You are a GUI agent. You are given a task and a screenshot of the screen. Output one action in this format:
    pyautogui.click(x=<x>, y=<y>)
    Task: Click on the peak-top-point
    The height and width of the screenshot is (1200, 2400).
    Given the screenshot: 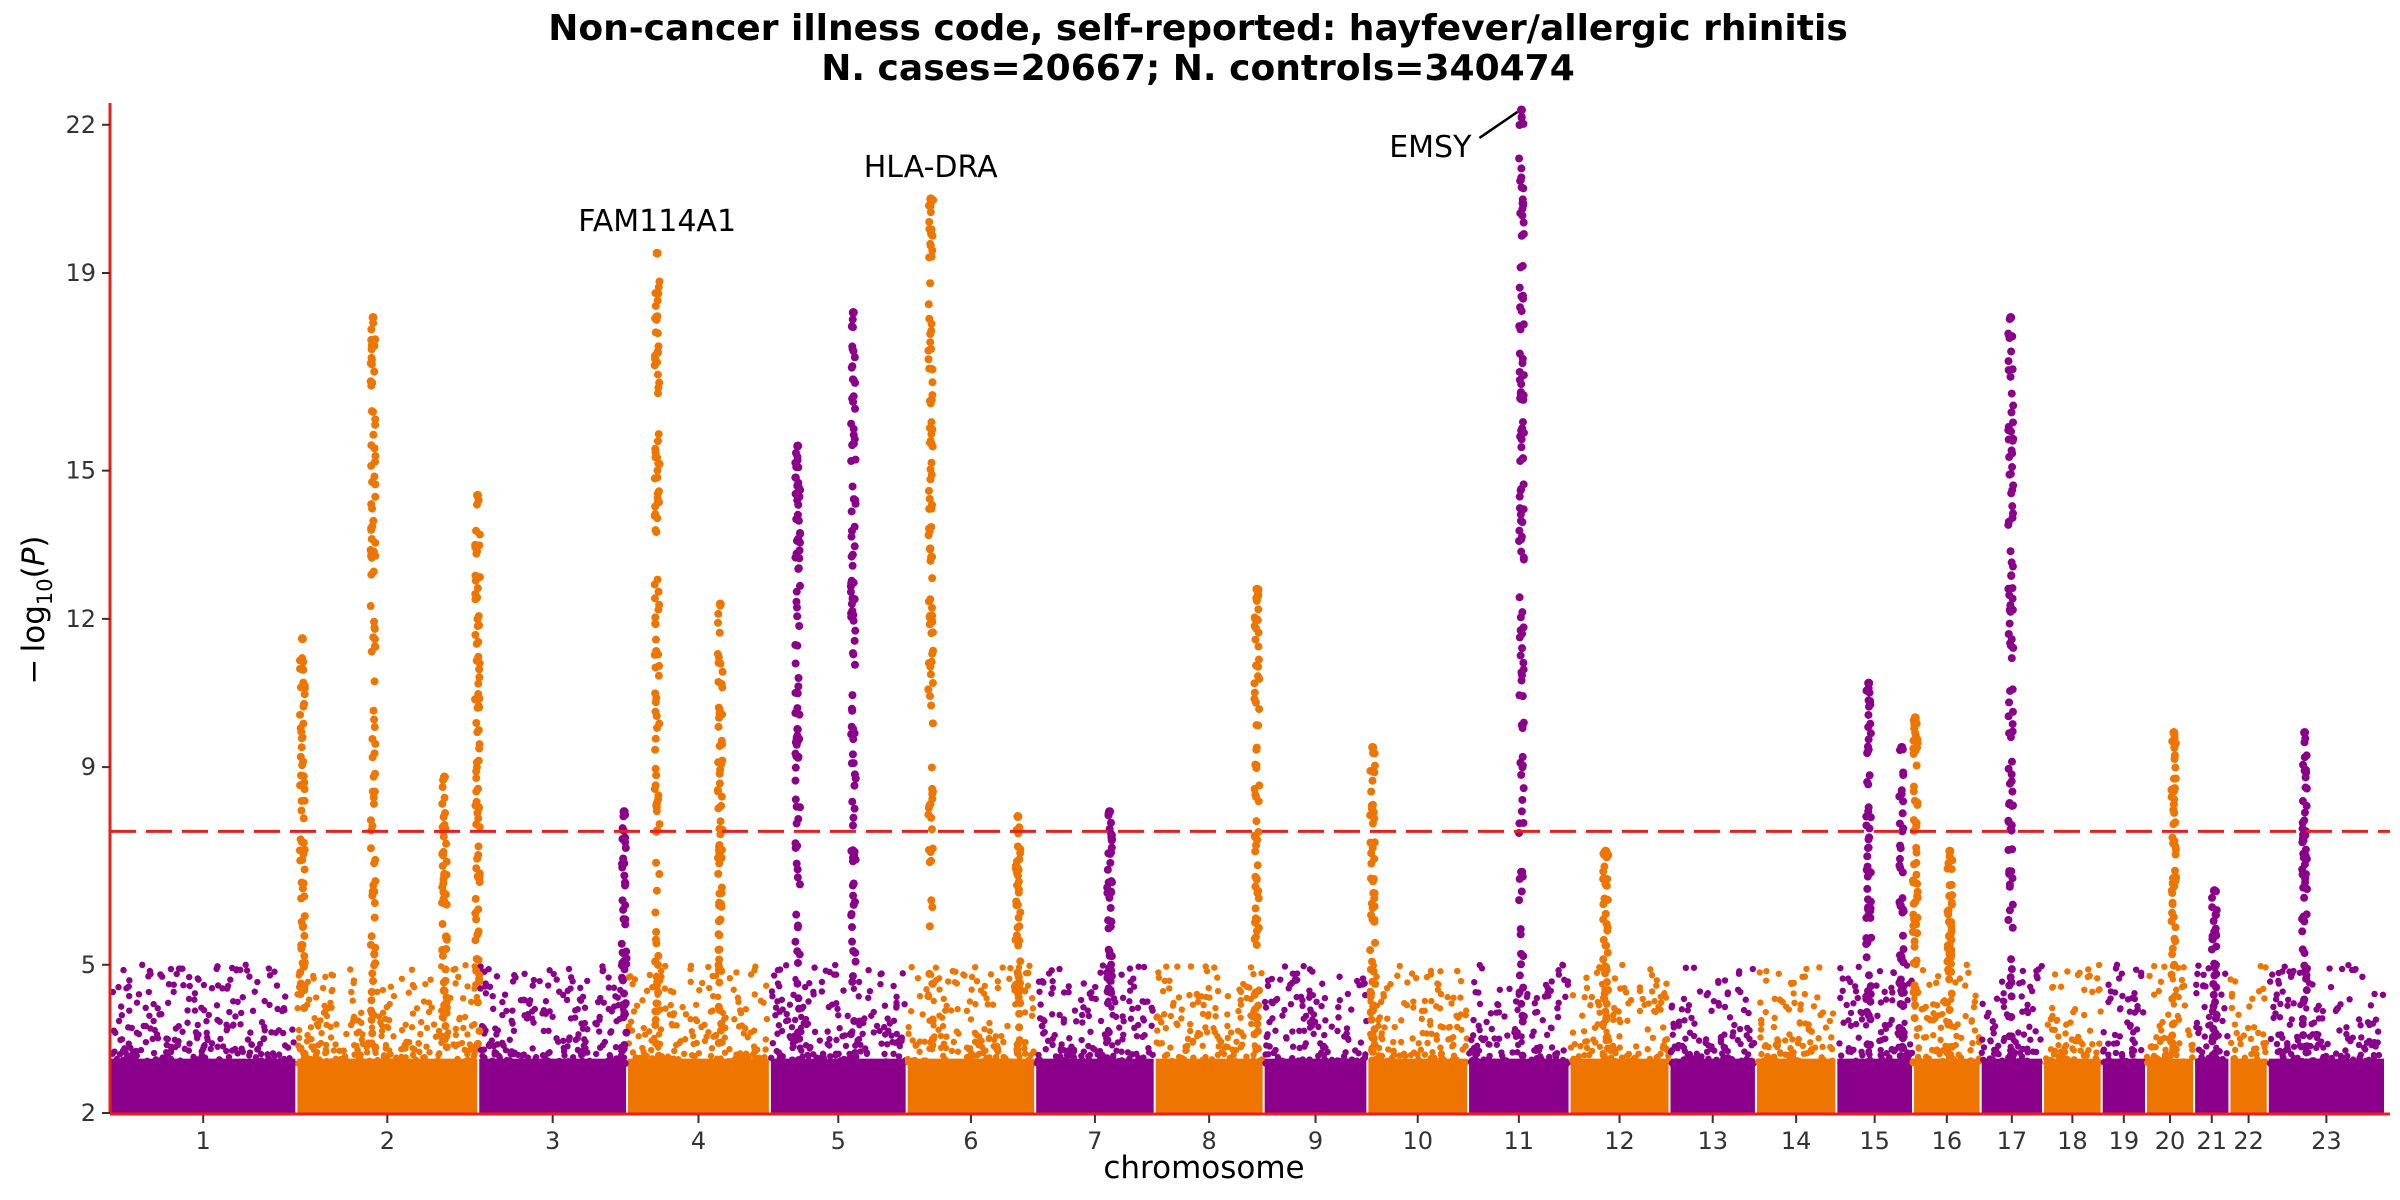 What is the action you would take?
    pyautogui.click(x=444, y=777)
    